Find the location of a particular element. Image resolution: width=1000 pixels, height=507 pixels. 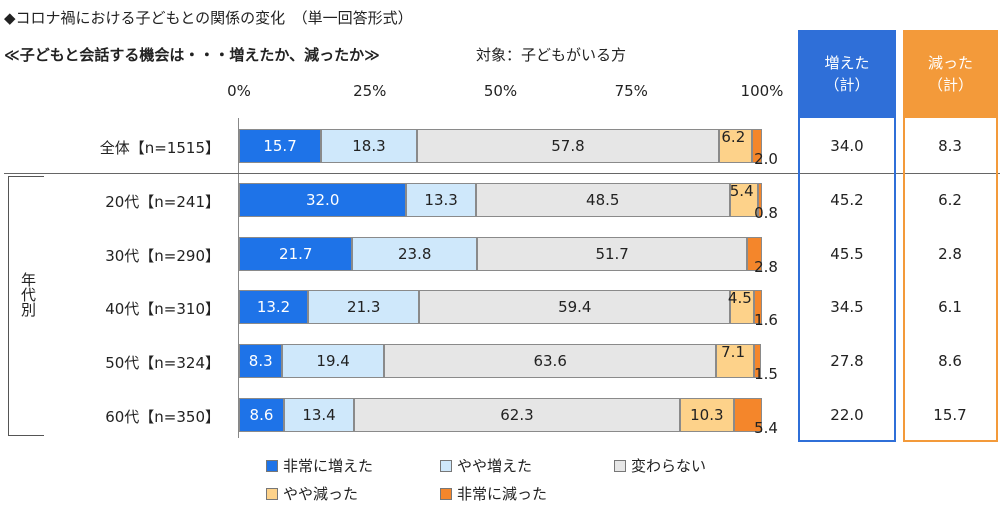

bar-data-label: 13.2 is located at coordinates (273, 307).